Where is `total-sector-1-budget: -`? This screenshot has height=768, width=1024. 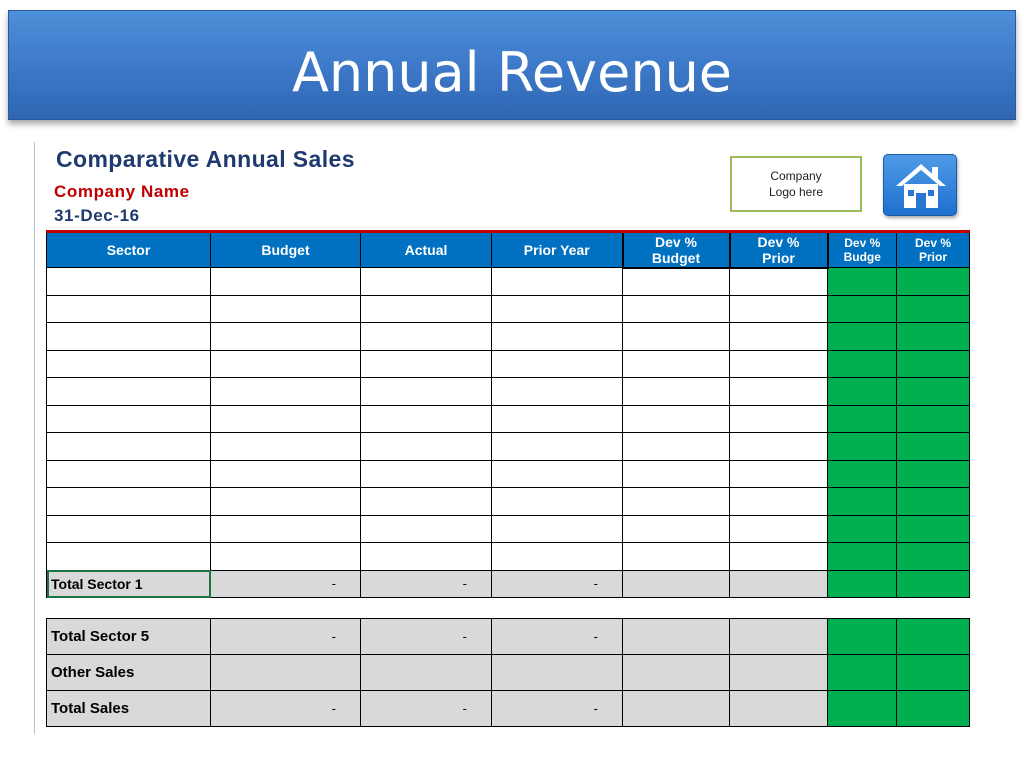
total-sector-1-budget: - is located at coordinates (285, 583).